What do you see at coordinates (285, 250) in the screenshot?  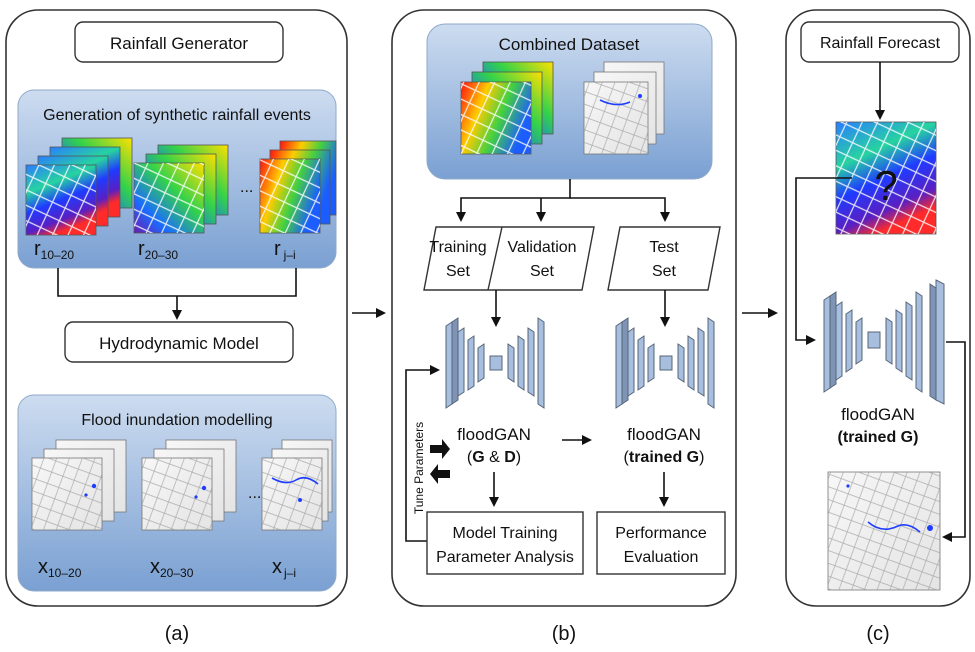 I see `rain-label-3: r j–i` at bounding box center [285, 250].